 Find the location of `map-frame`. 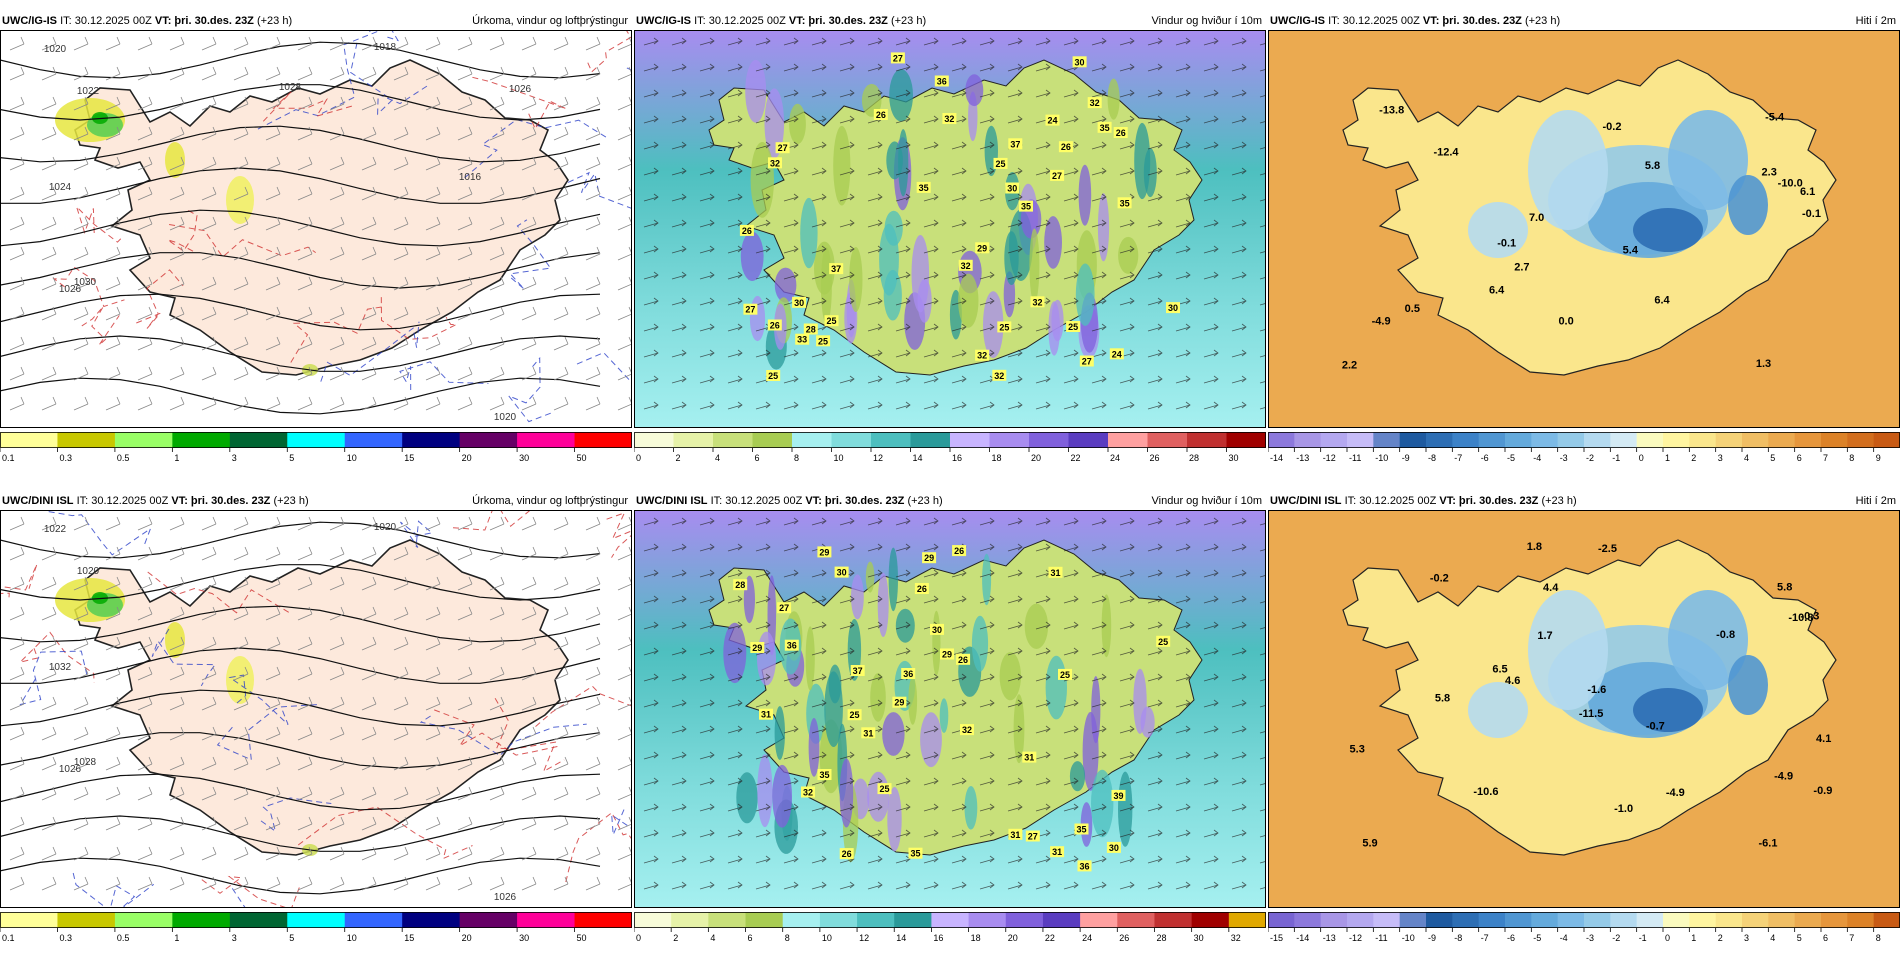

map-frame is located at coordinates (950, 709).